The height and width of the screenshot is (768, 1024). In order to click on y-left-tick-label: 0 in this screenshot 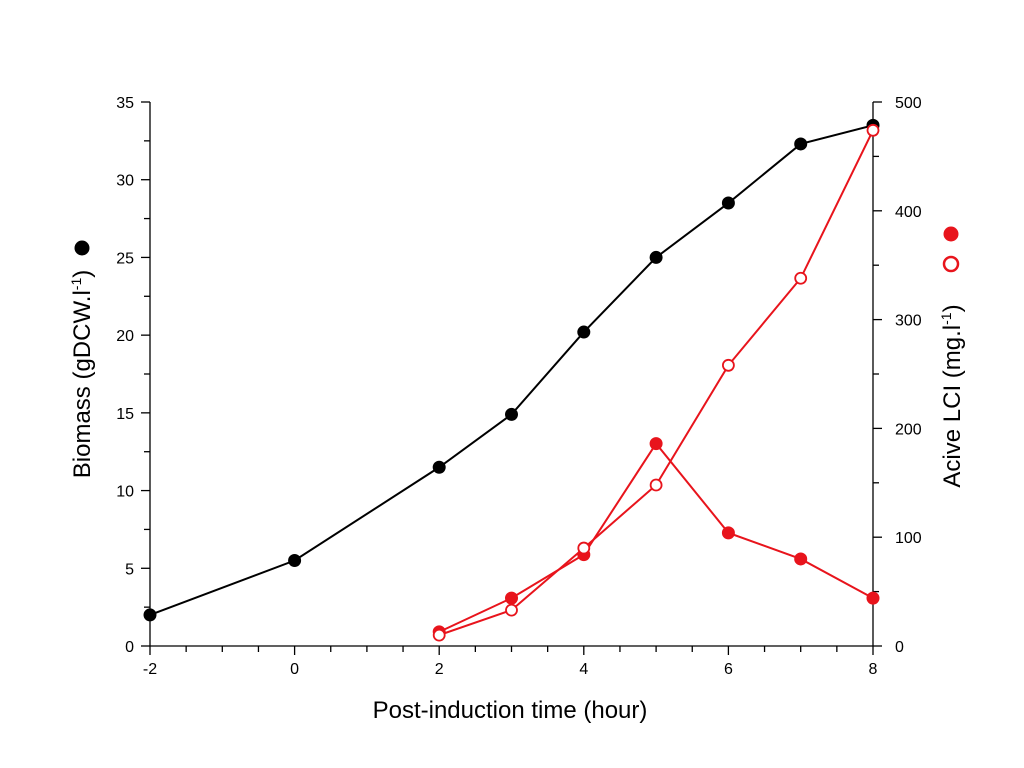, I will do `click(129, 647)`.